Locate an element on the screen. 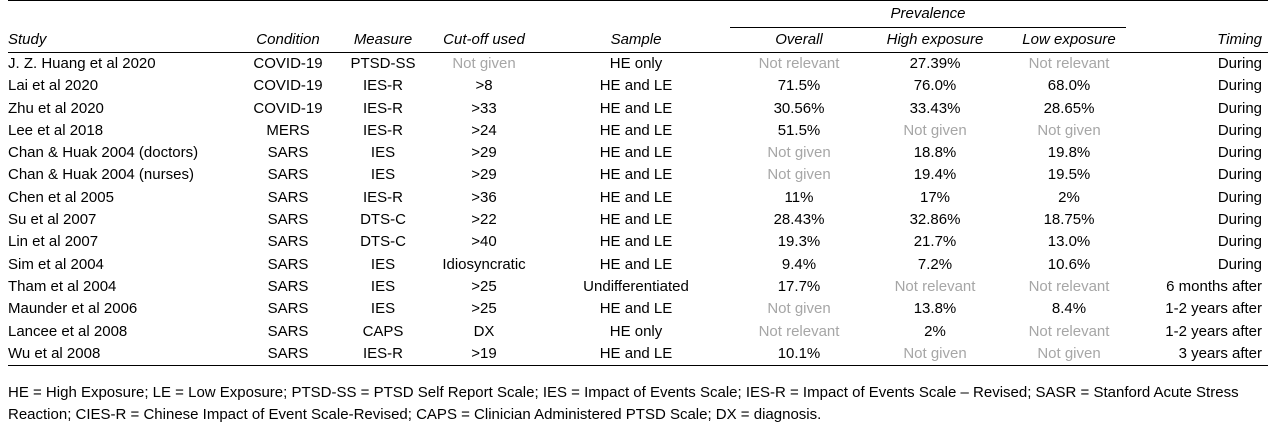 The width and height of the screenshot is (1280, 437). cell-study: Su et al 2007 is located at coordinates (52, 220).